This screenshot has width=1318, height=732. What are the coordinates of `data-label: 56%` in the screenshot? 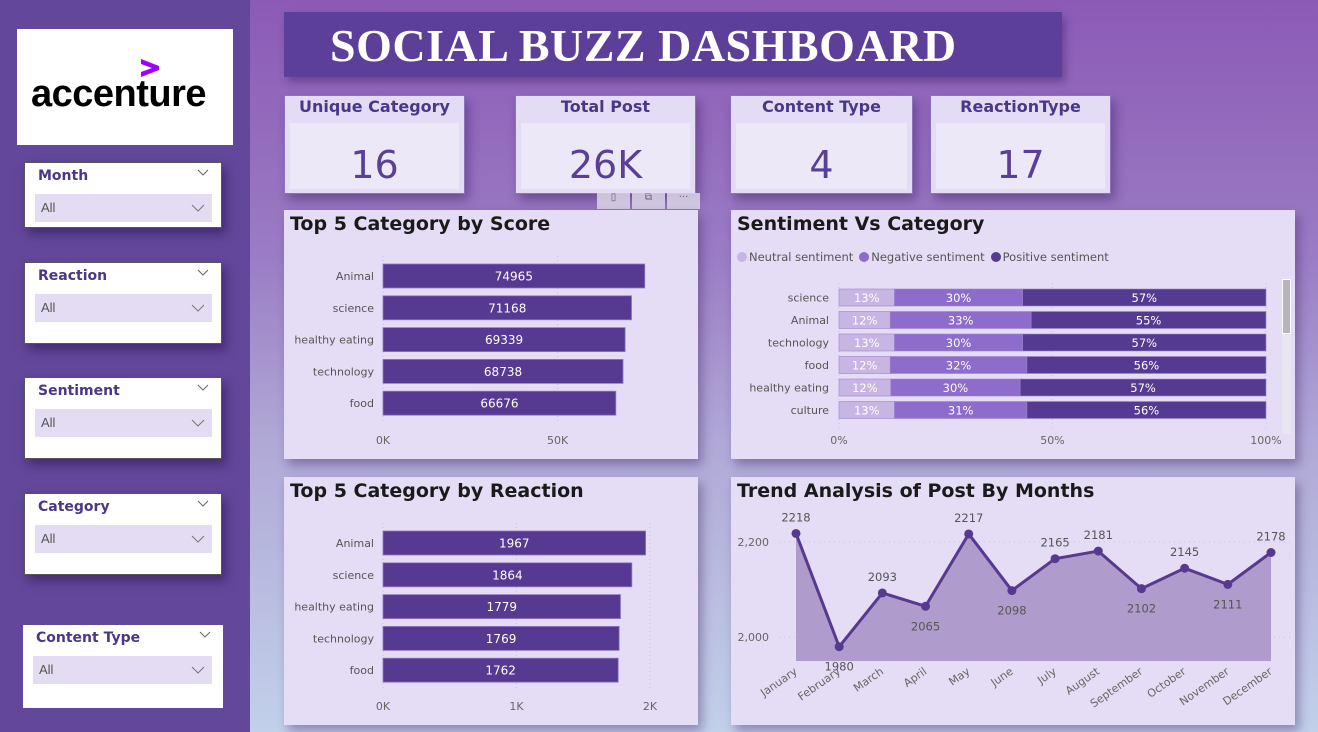 It's located at (1147, 411).